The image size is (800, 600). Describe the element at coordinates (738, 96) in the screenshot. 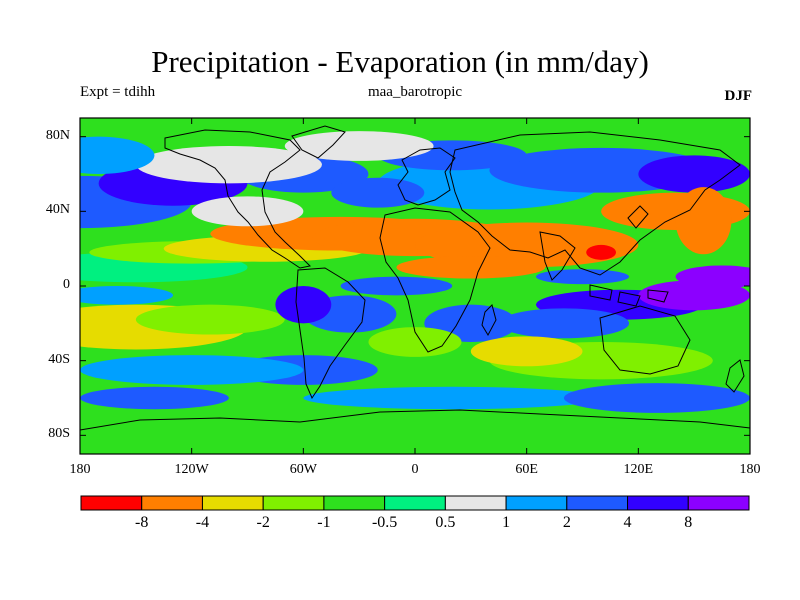

I see `season-label: DJF` at that location.